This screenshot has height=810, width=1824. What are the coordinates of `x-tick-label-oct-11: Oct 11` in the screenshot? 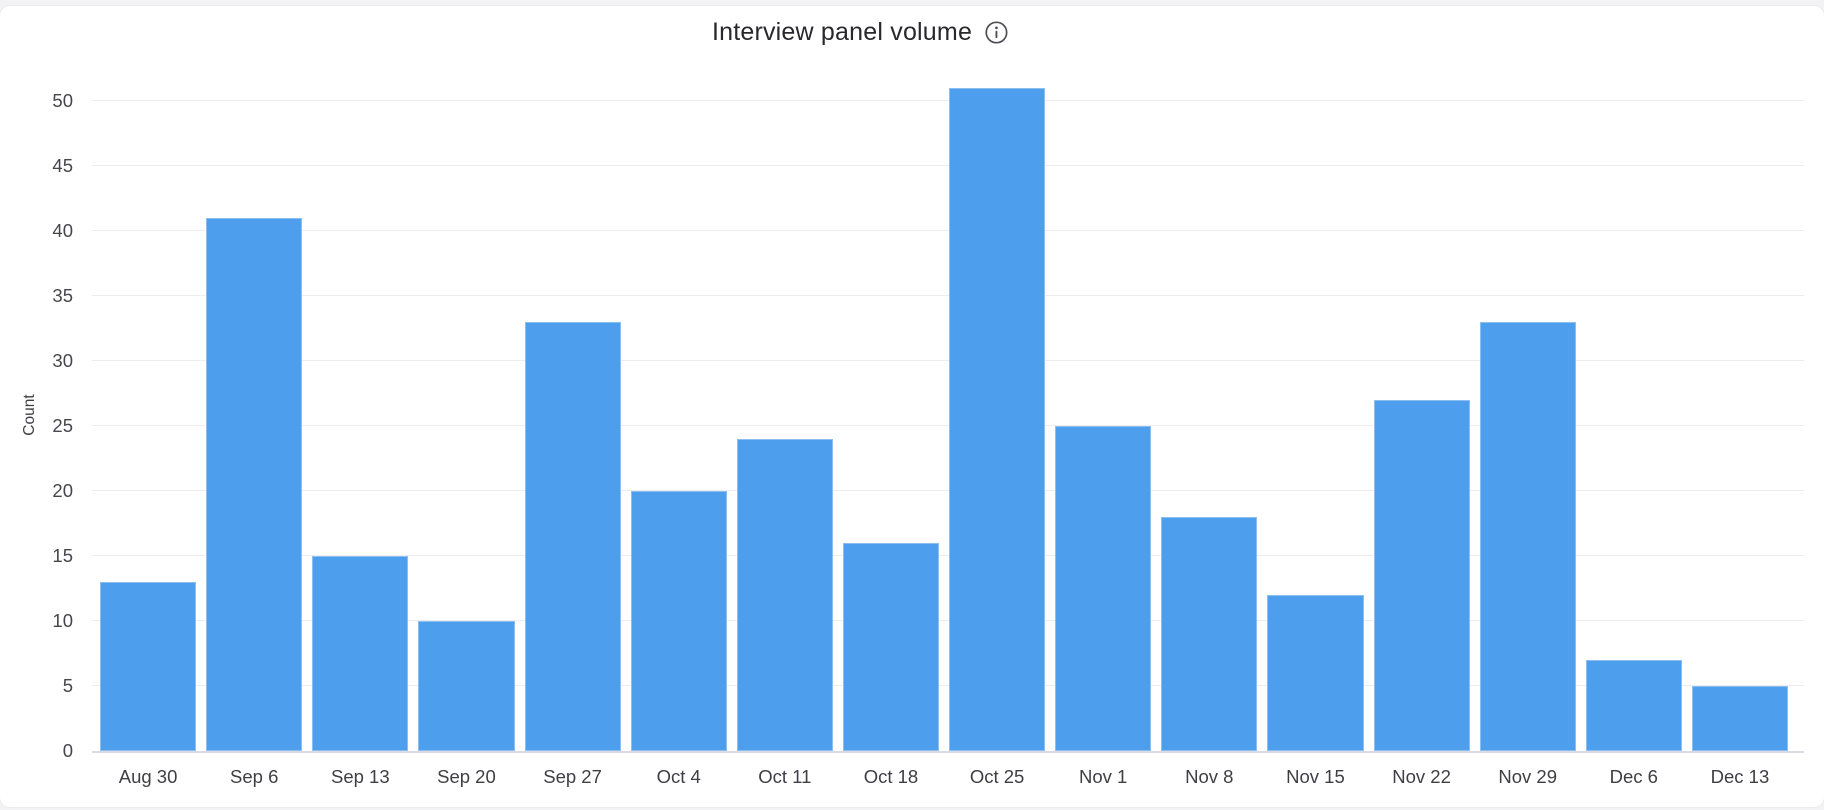 It's located at (785, 776).